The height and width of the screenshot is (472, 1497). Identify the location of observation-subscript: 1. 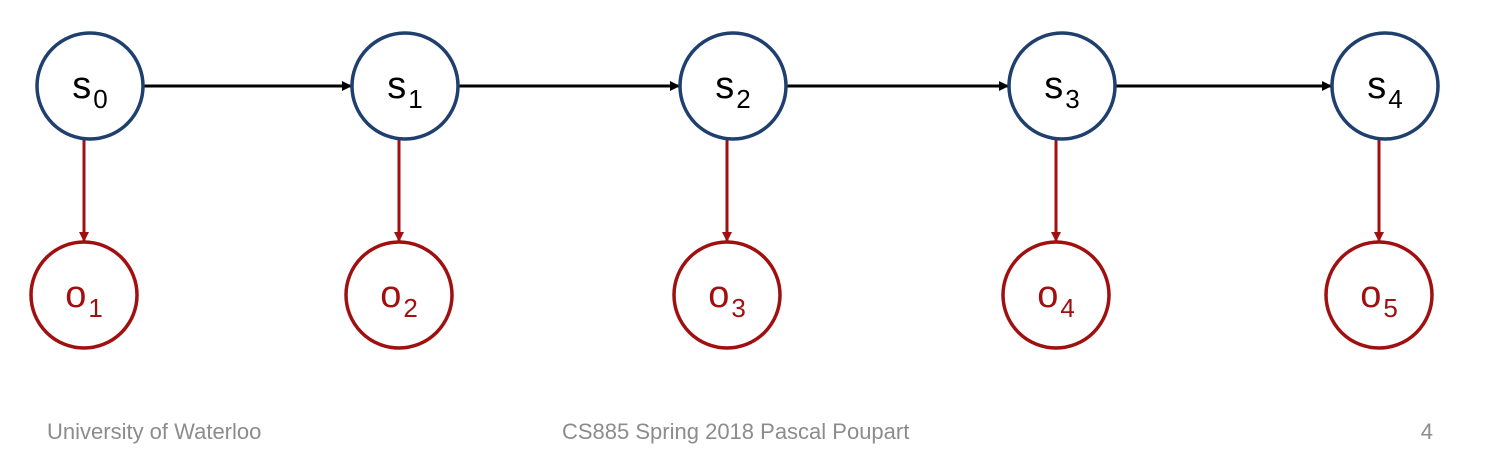
(95, 308).